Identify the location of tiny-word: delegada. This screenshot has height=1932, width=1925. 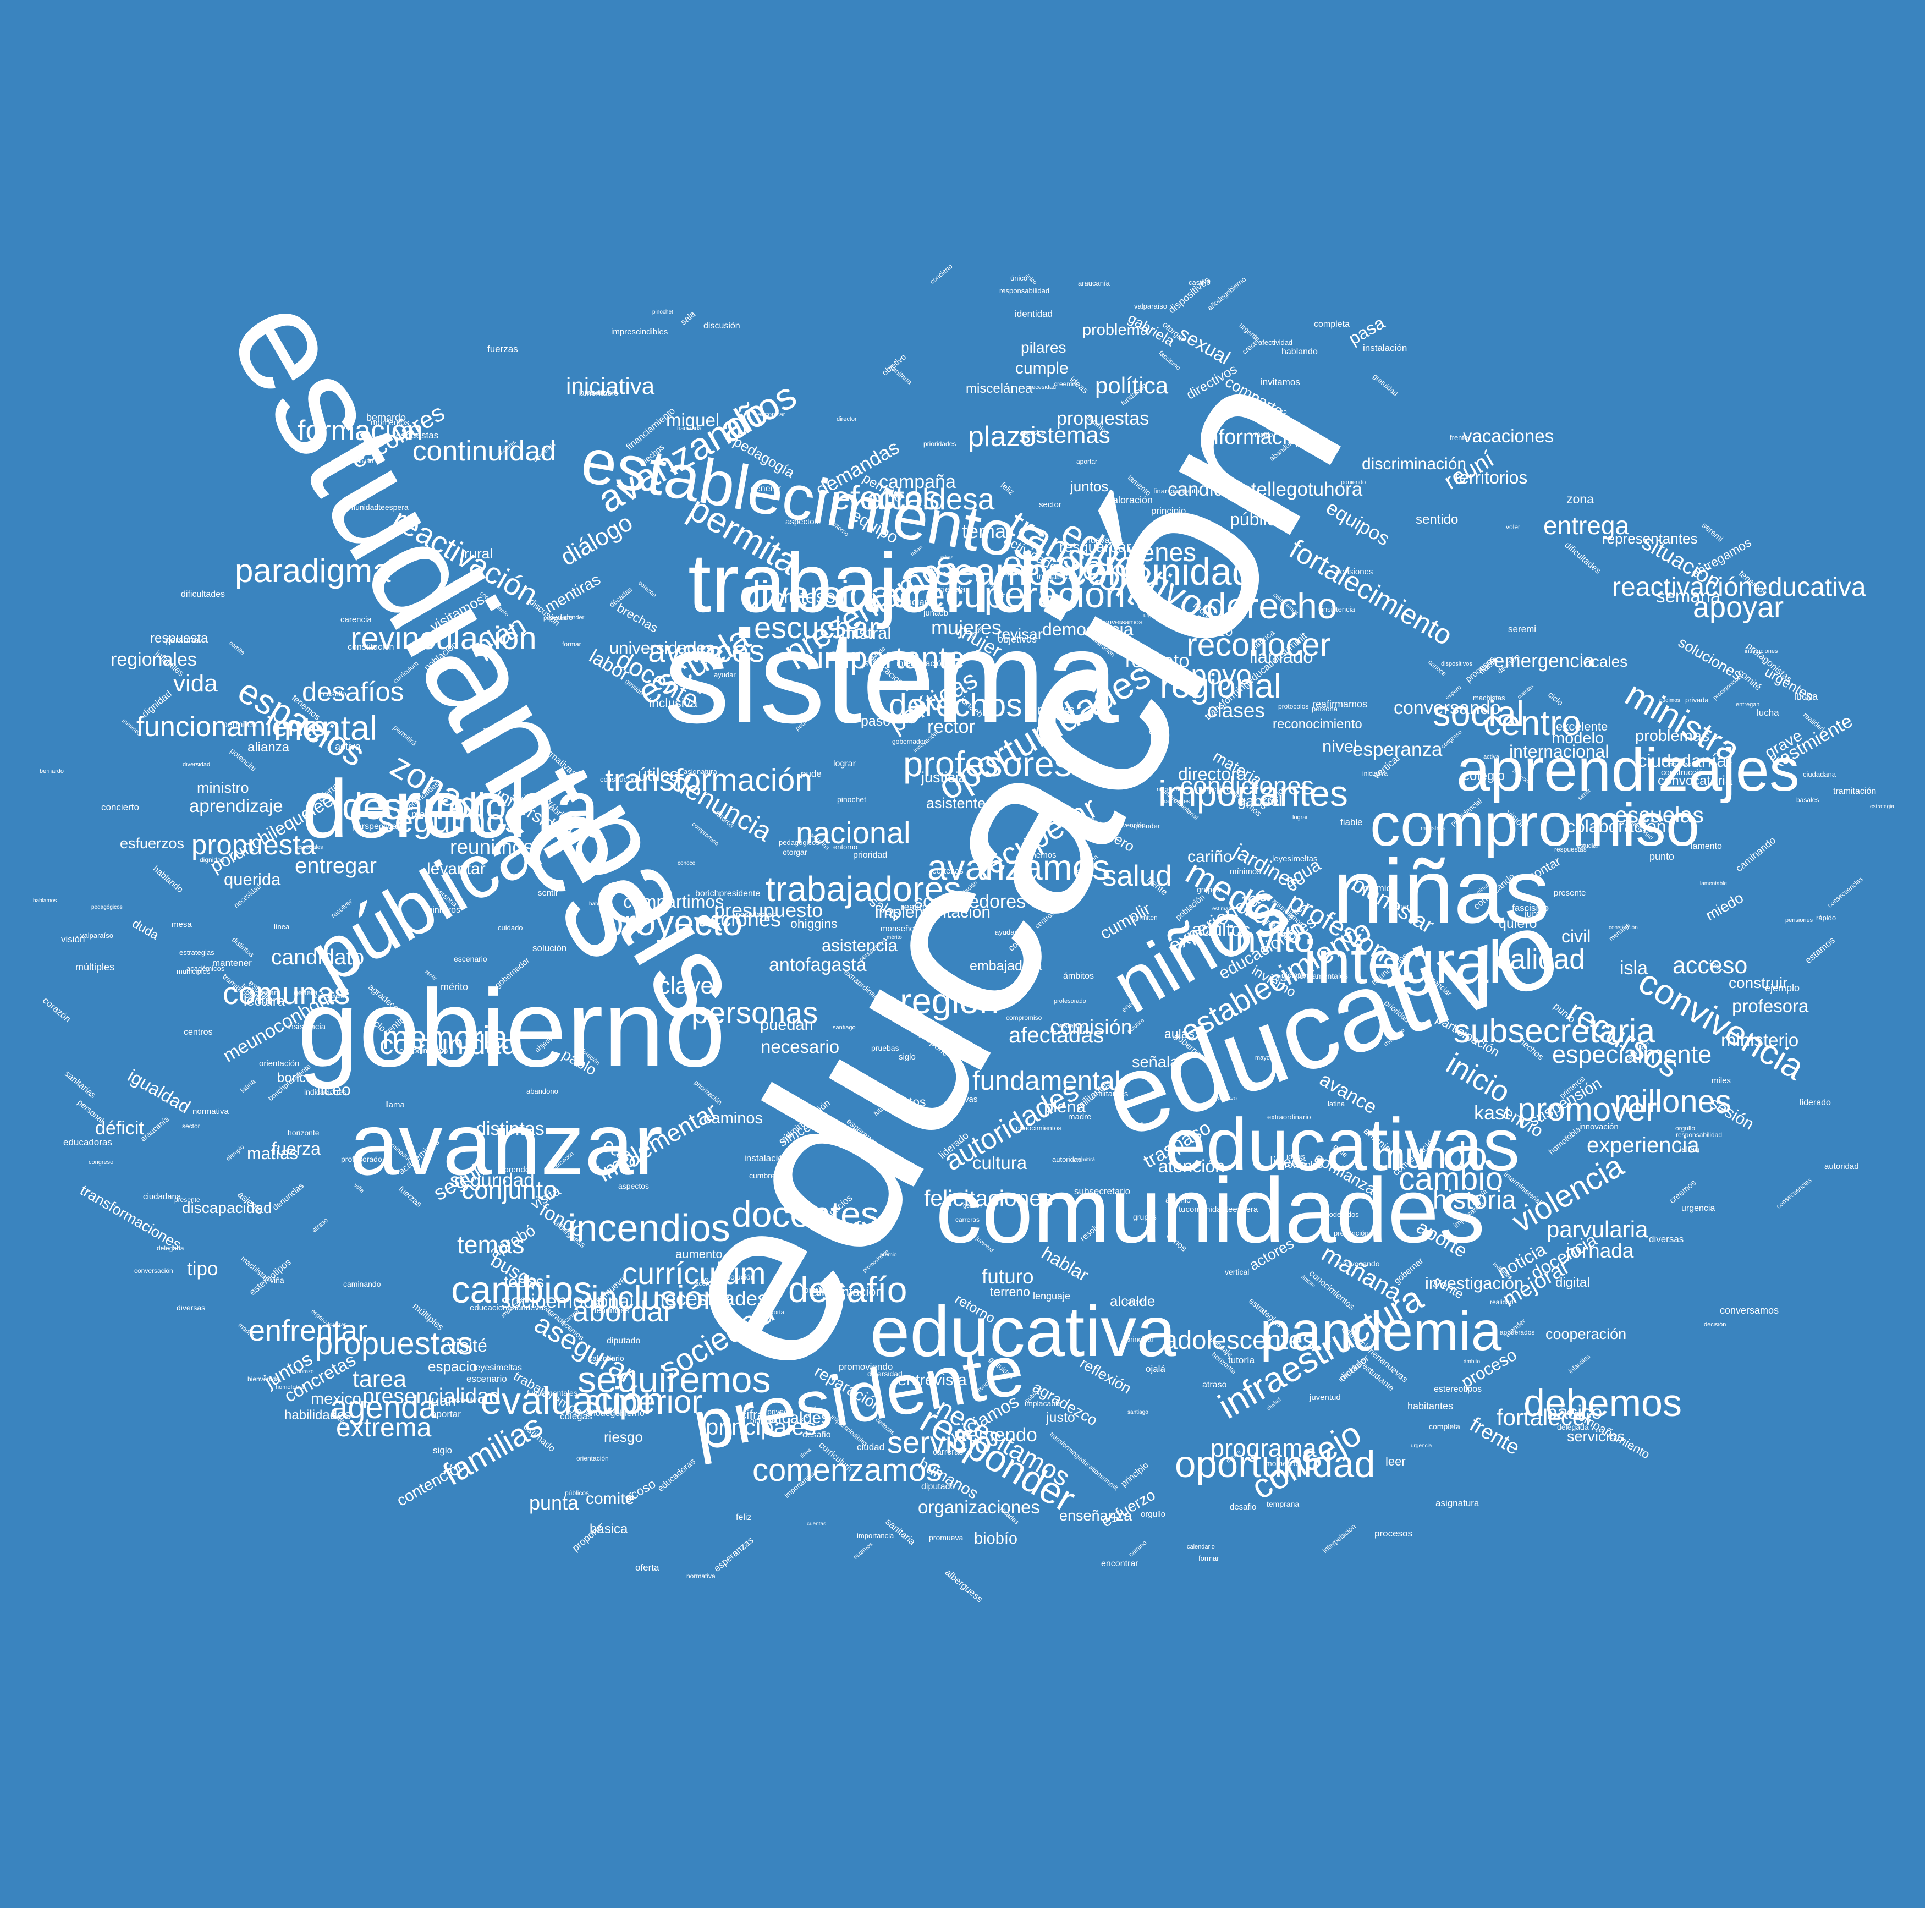
(170, 1248).